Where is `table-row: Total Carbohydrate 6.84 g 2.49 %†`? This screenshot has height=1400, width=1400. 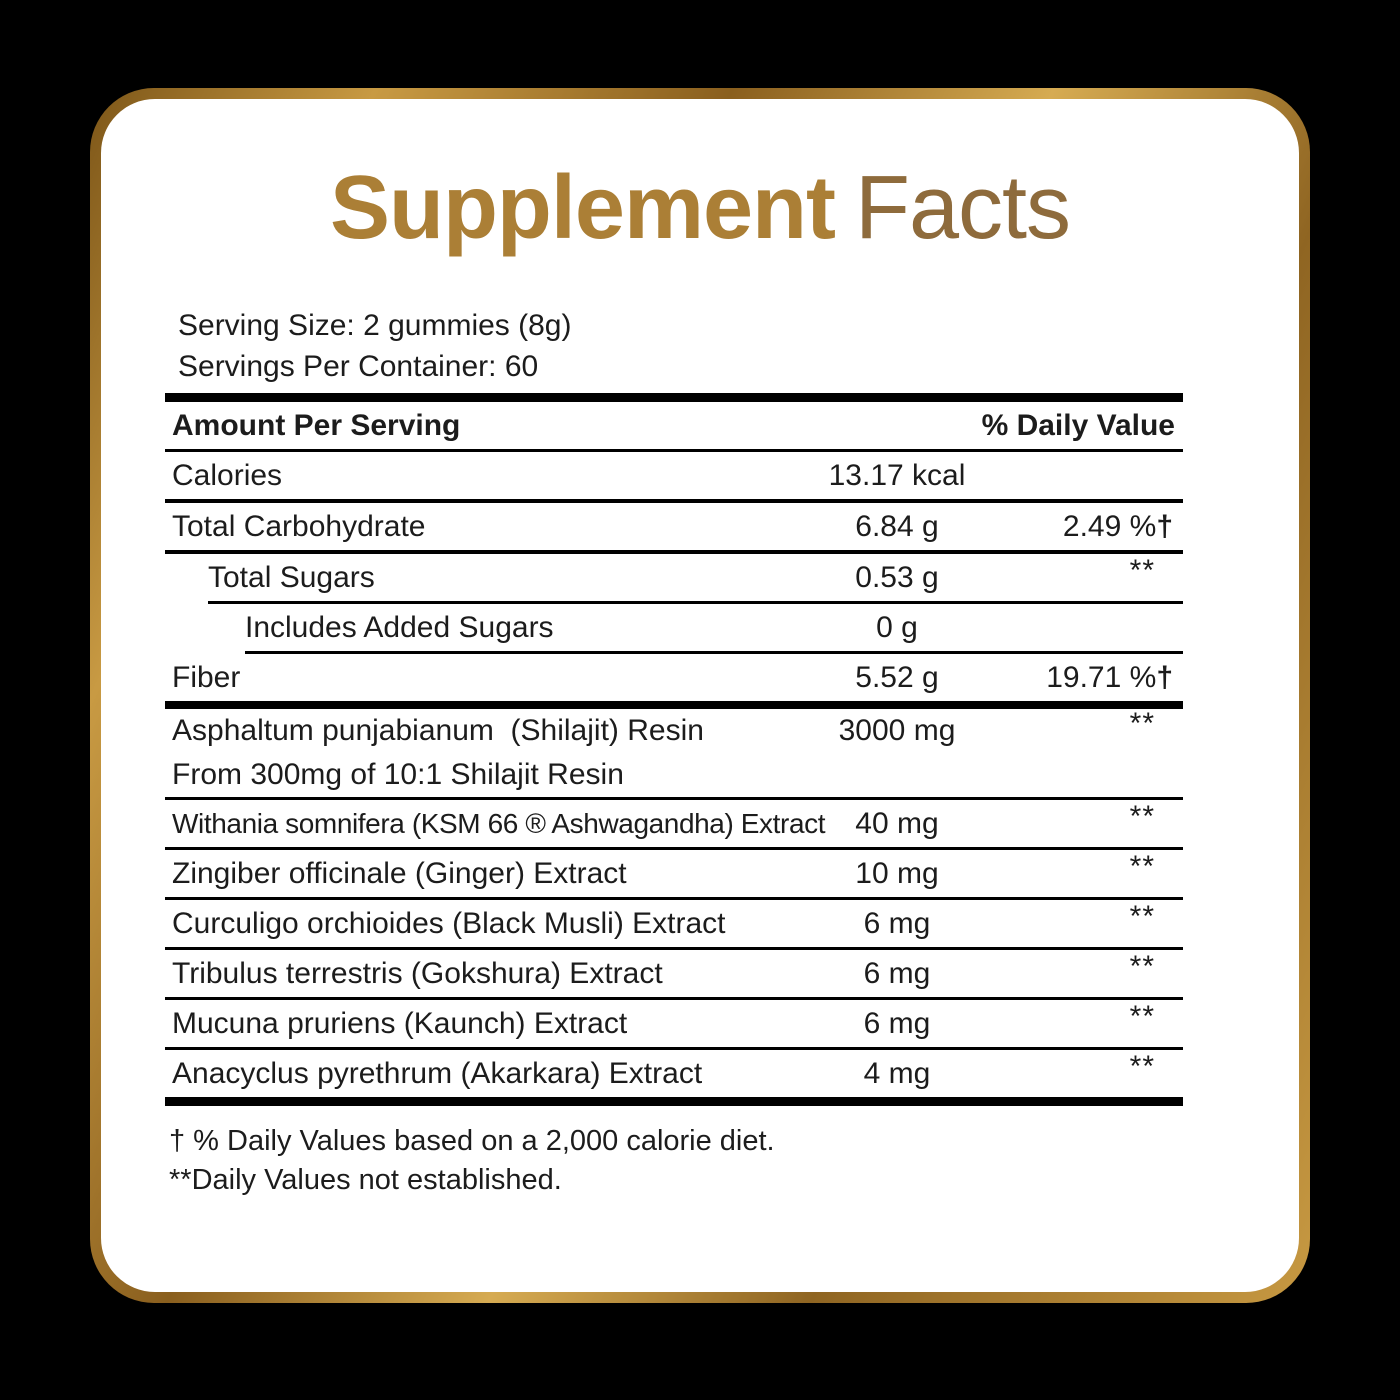
table-row: Total Carbohydrate 6.84 g 2.49 %† is located at coordinates (674, 526).